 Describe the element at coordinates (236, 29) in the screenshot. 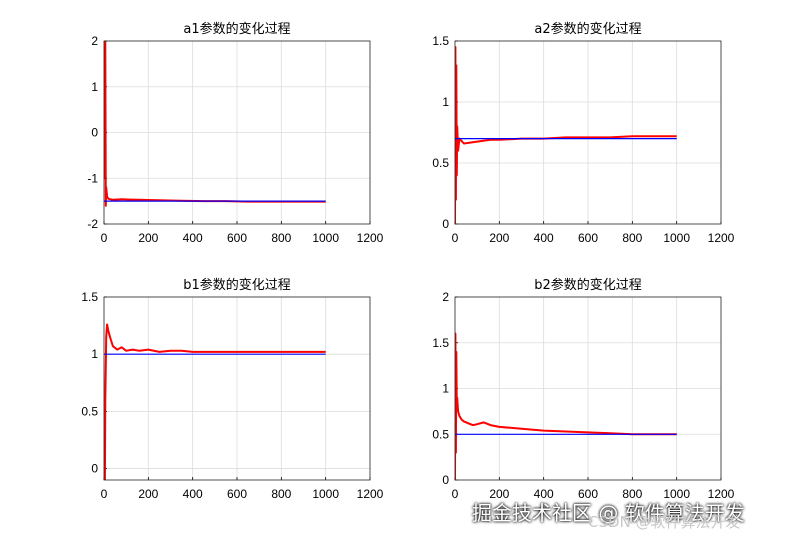

I see `subplot-title: a1参数的变化过程` at that location.